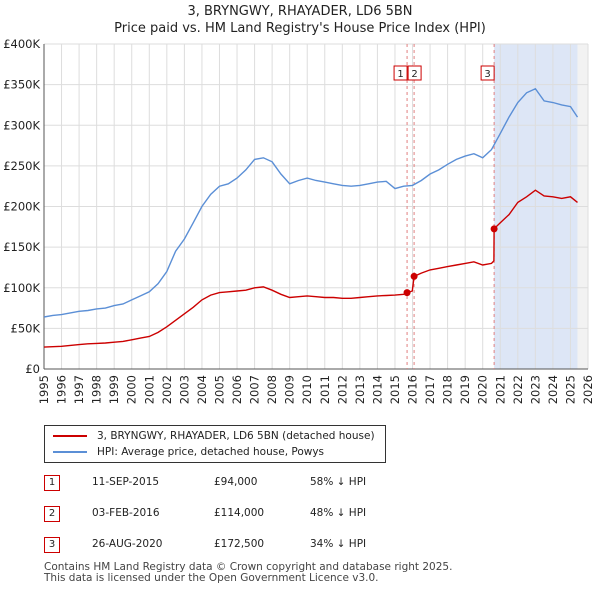  What do you see at coordinates (338, 482) in the screenshot?
I see `sale-hpi-diff: 58% ↓ HPI` at bounding box center [338, 482].